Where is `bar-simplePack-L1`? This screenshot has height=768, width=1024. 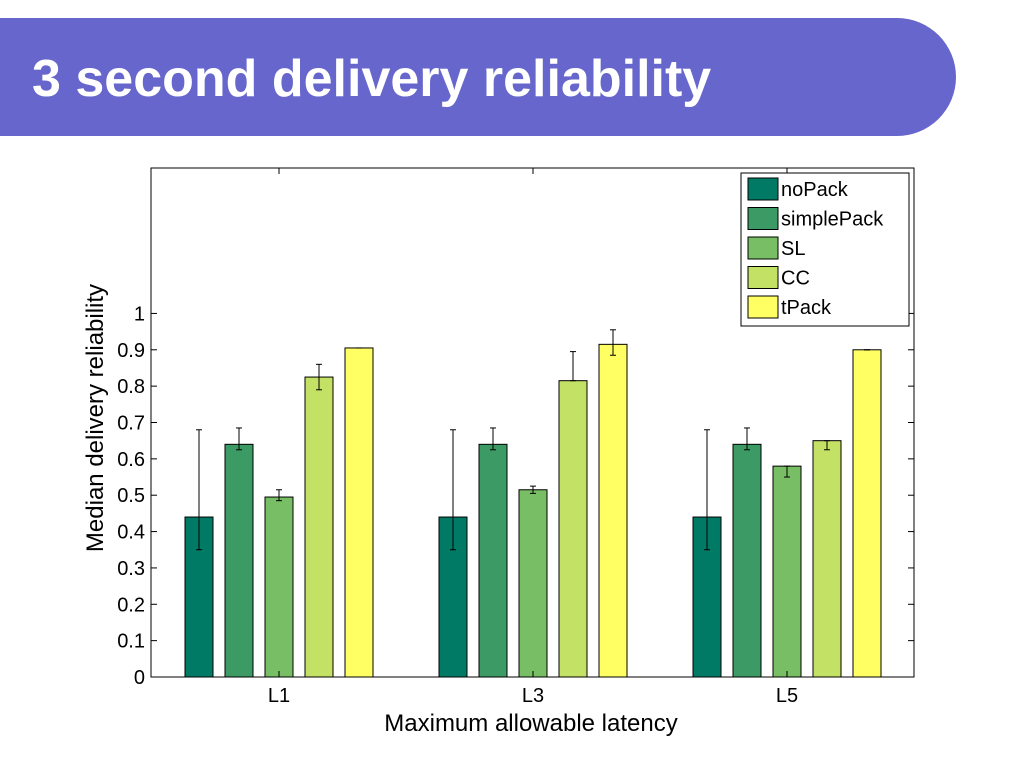 bar-simplePack-L1 is located at coordinates (239, 560).